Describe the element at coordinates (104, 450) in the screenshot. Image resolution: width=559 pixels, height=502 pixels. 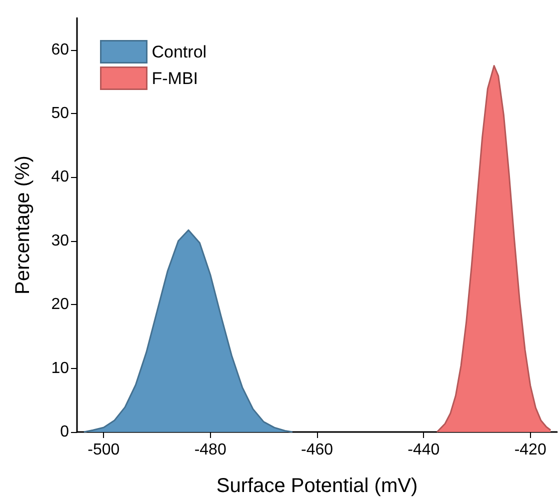
I see `x-tick-label: -500` at that location.